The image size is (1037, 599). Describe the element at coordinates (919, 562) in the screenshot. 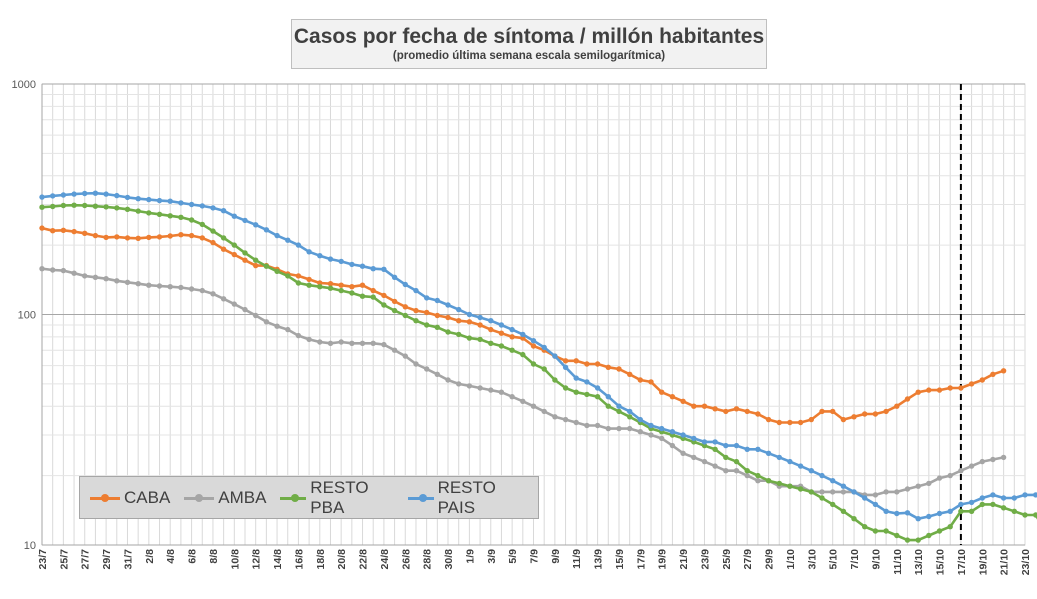

I see `x-tick-label: 13/10` at that location.